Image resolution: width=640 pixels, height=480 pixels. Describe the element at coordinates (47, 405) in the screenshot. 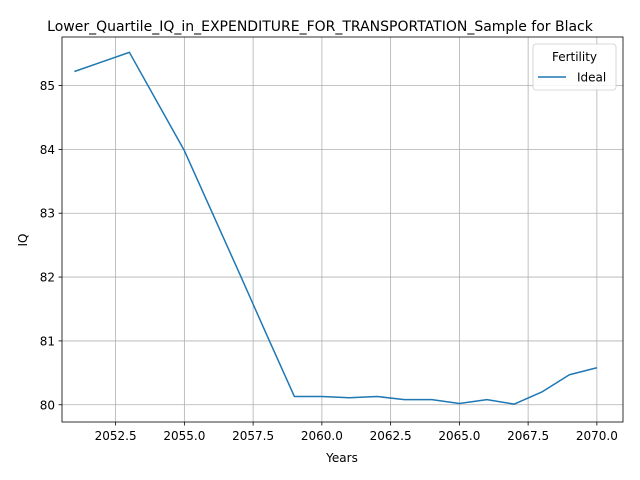

I see `y-tick-label: 80` at that location.